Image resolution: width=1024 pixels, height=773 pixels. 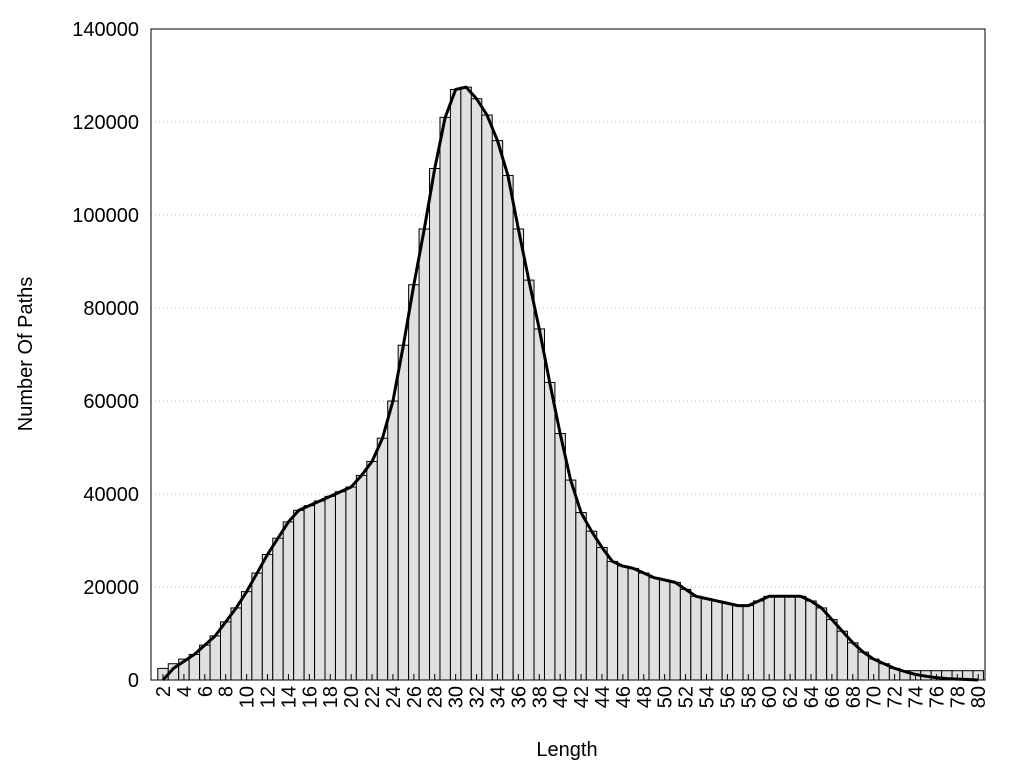 What do you see at coordinates (540, 697) in the screenshot?
I see `x-tick-label: 38` at bounding box center [540, 697].